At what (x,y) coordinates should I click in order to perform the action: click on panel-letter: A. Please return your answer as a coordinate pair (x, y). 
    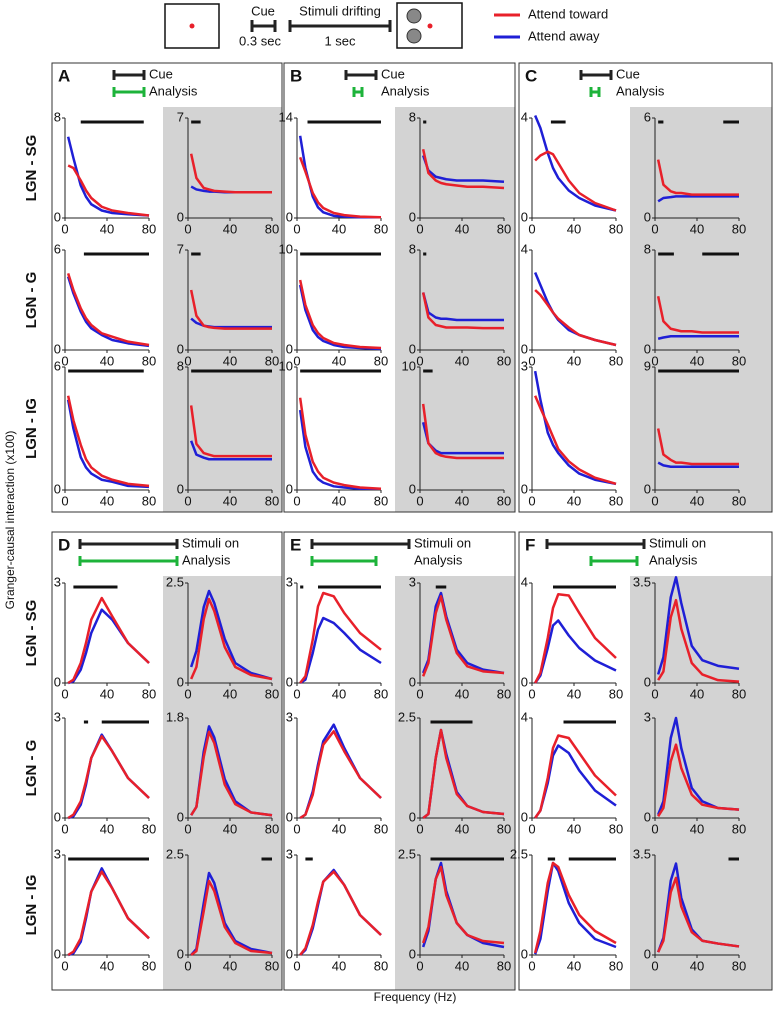
    Looking at the image, I should click on (64, 75).